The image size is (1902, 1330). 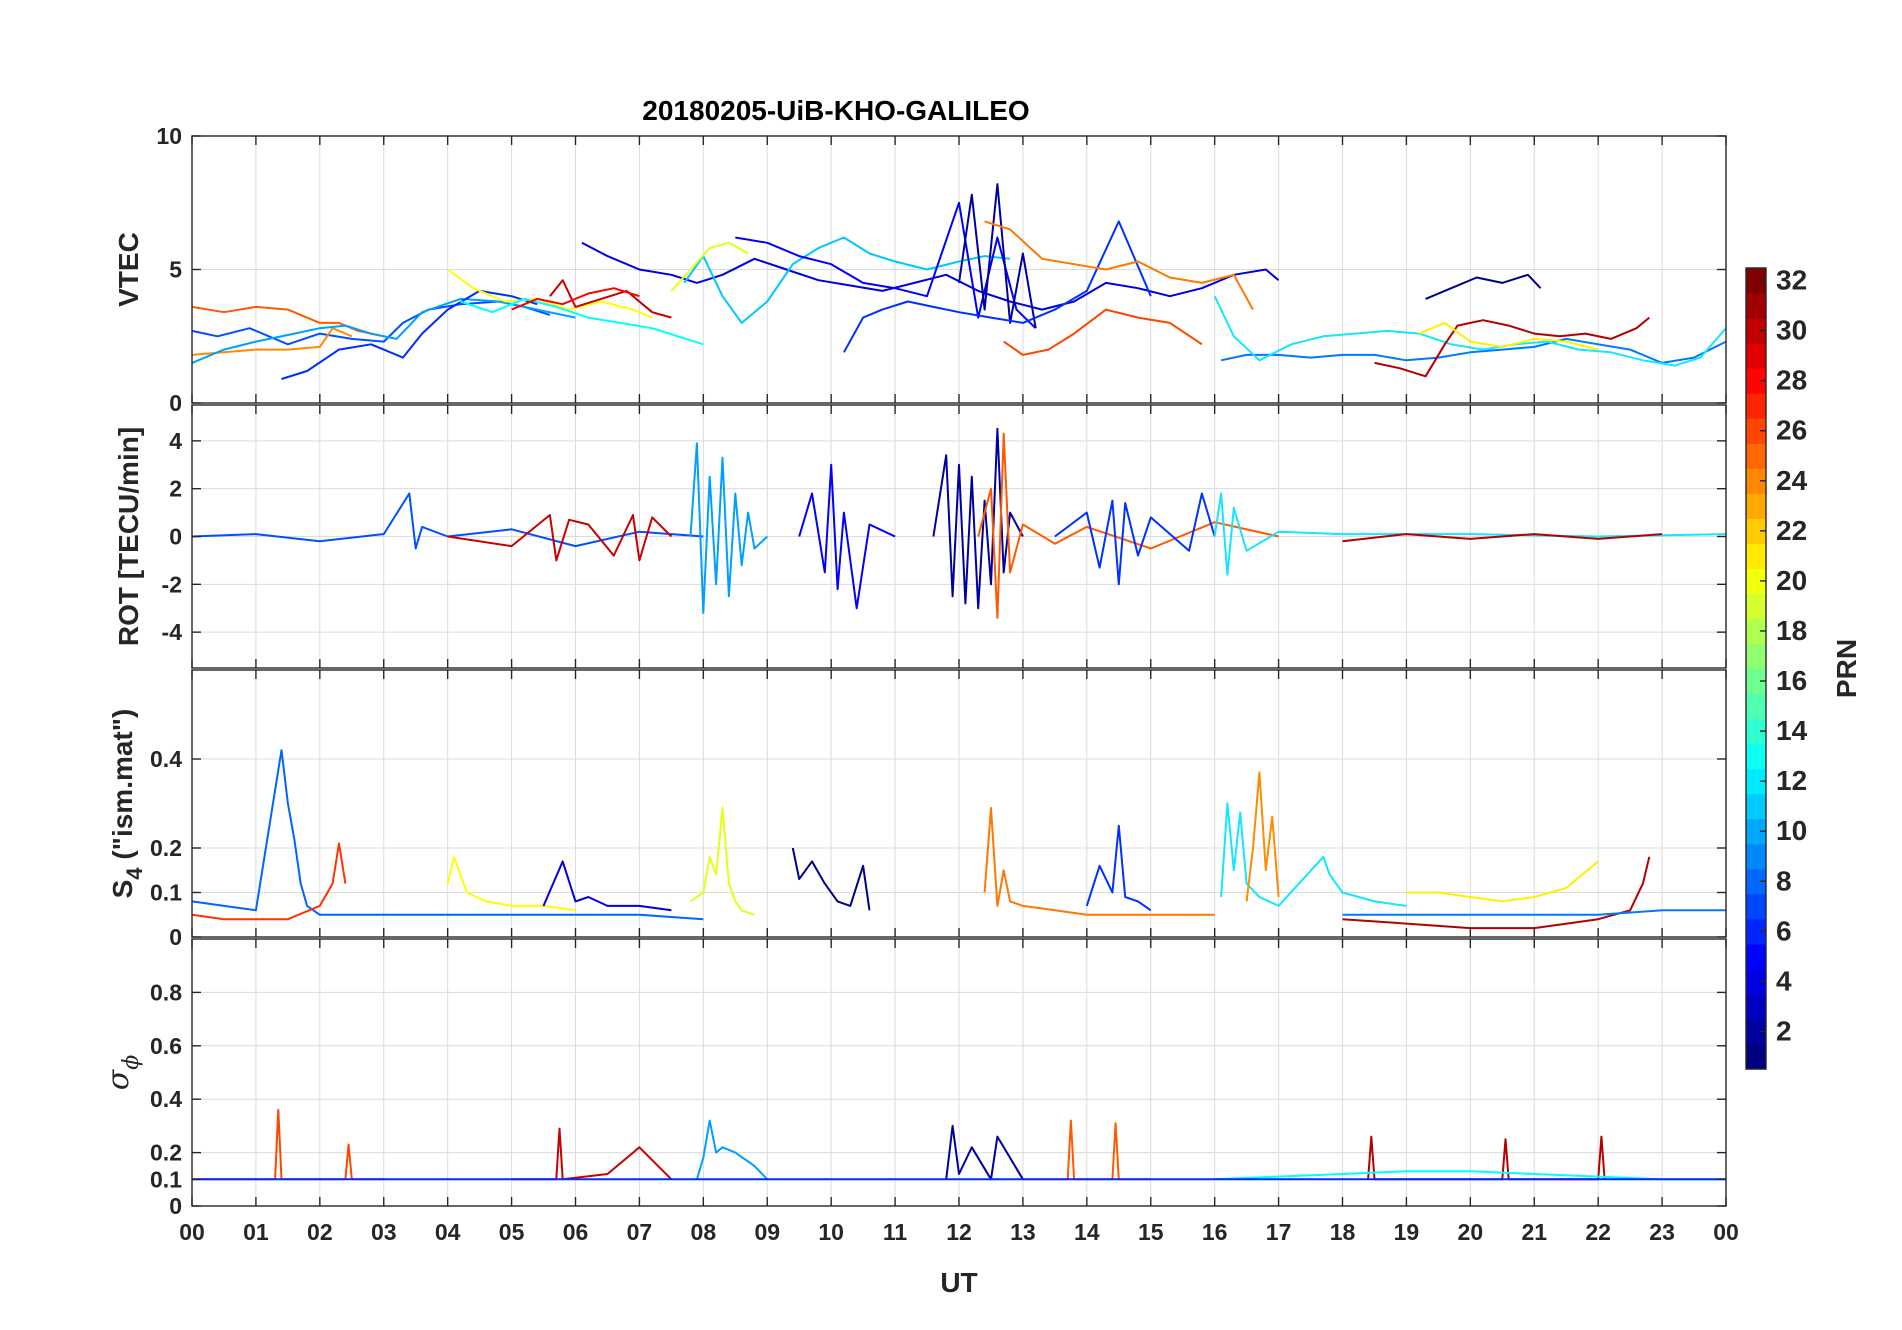 I want to click on y-tick-label: 4, so click(x=175, y=441).